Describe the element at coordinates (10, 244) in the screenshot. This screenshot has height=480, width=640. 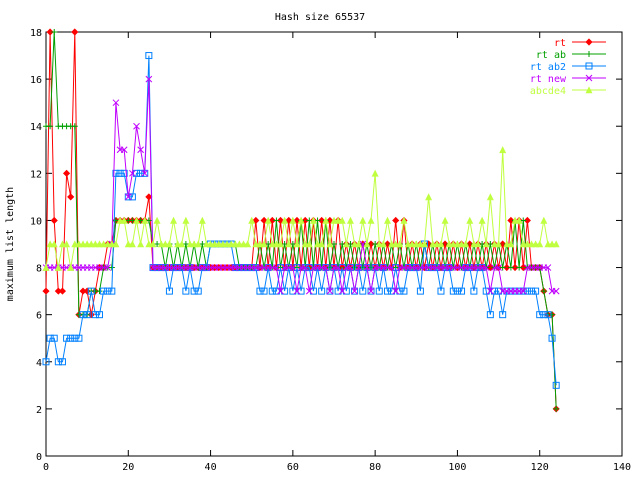
I see `y-axis-label: maximum list length` at that location.